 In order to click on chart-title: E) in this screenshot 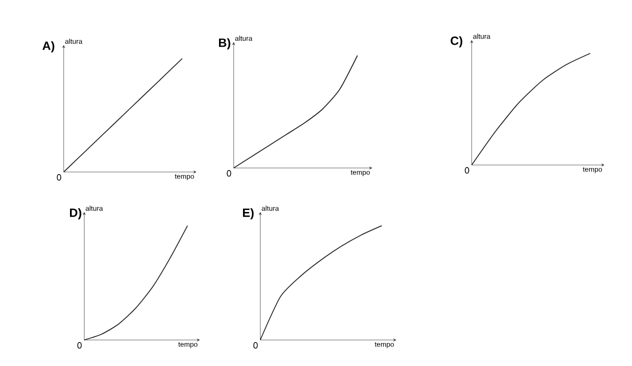, I will do `click(248, 214)`.